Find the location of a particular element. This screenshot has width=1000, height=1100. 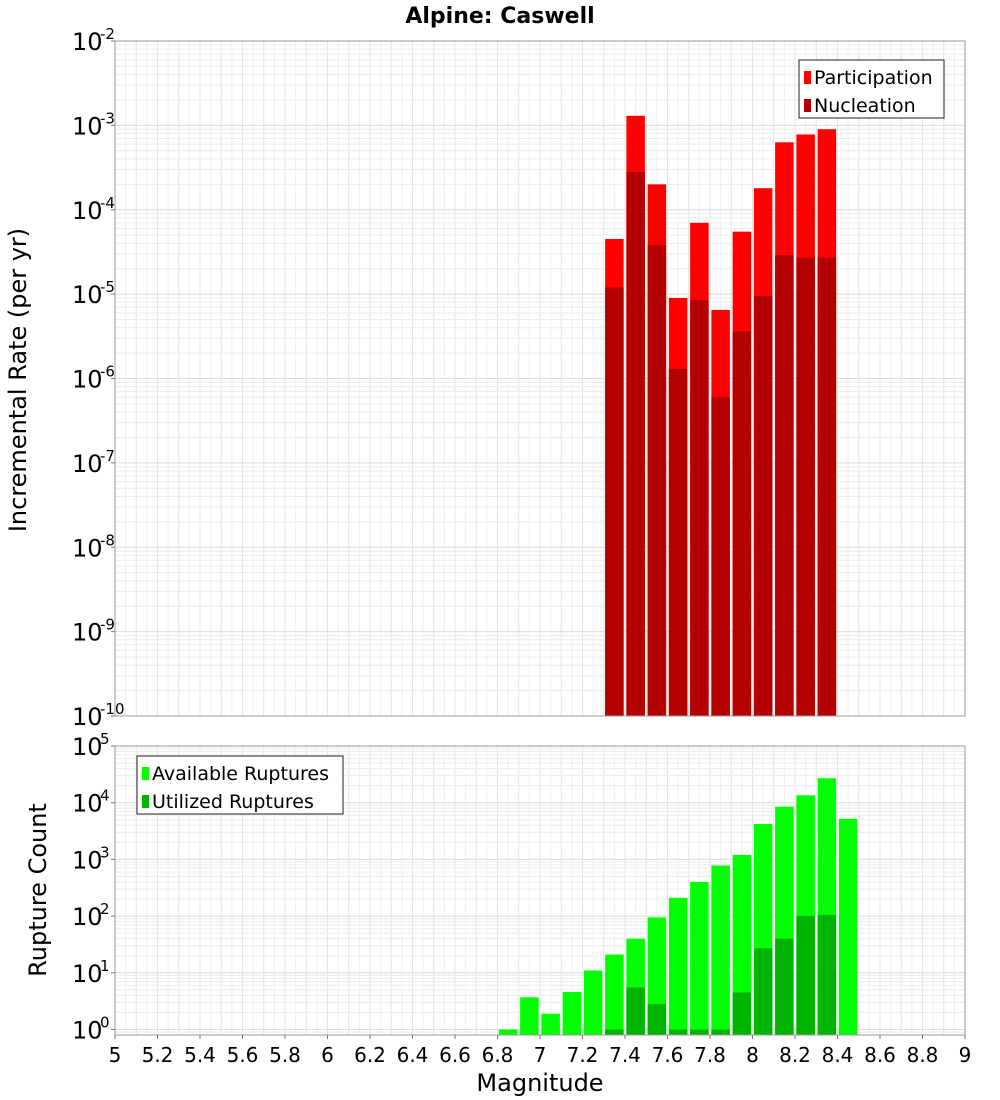

x-tick-label: 6.6 is located at coordinates (455, 1055).